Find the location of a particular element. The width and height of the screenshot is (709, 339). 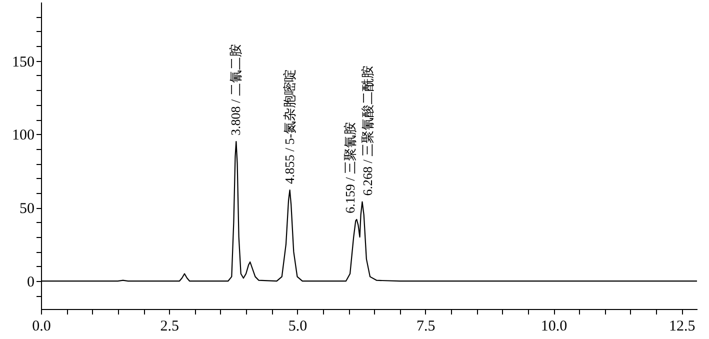

x-tick-label: 12.5 is located at coordinates (682, 326).